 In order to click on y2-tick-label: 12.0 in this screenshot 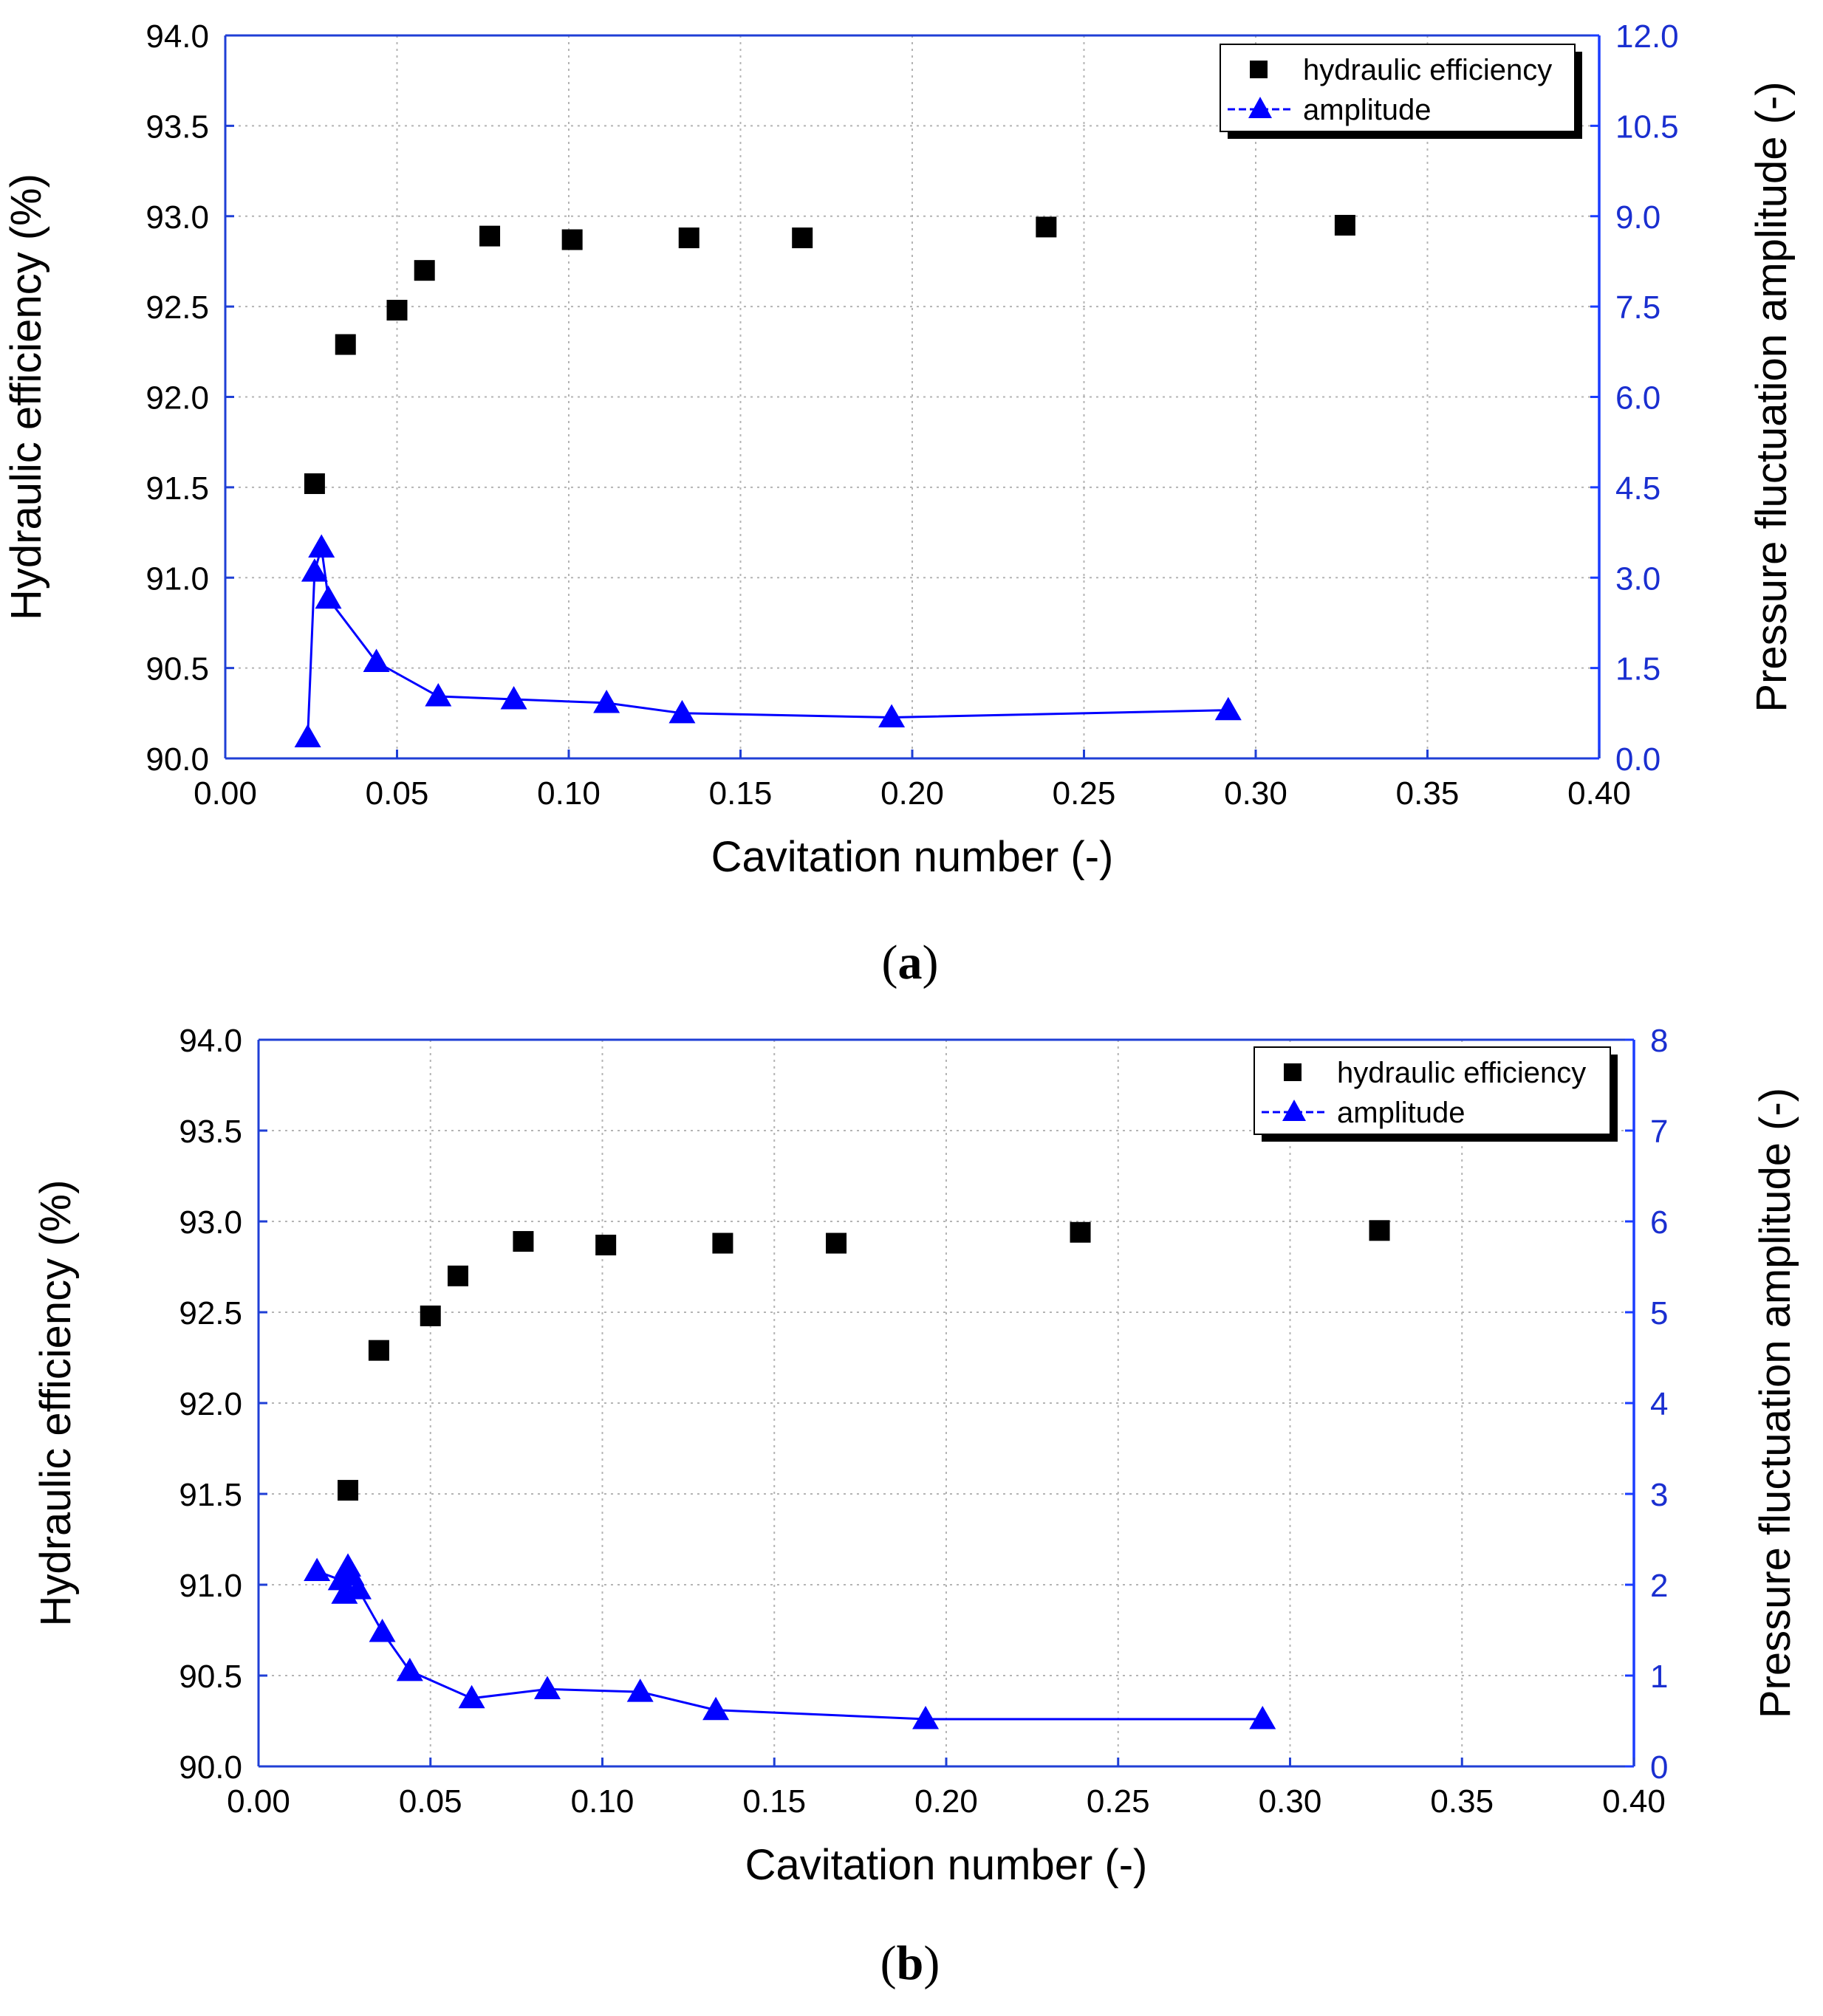, I will do `click(1647, 37)`.